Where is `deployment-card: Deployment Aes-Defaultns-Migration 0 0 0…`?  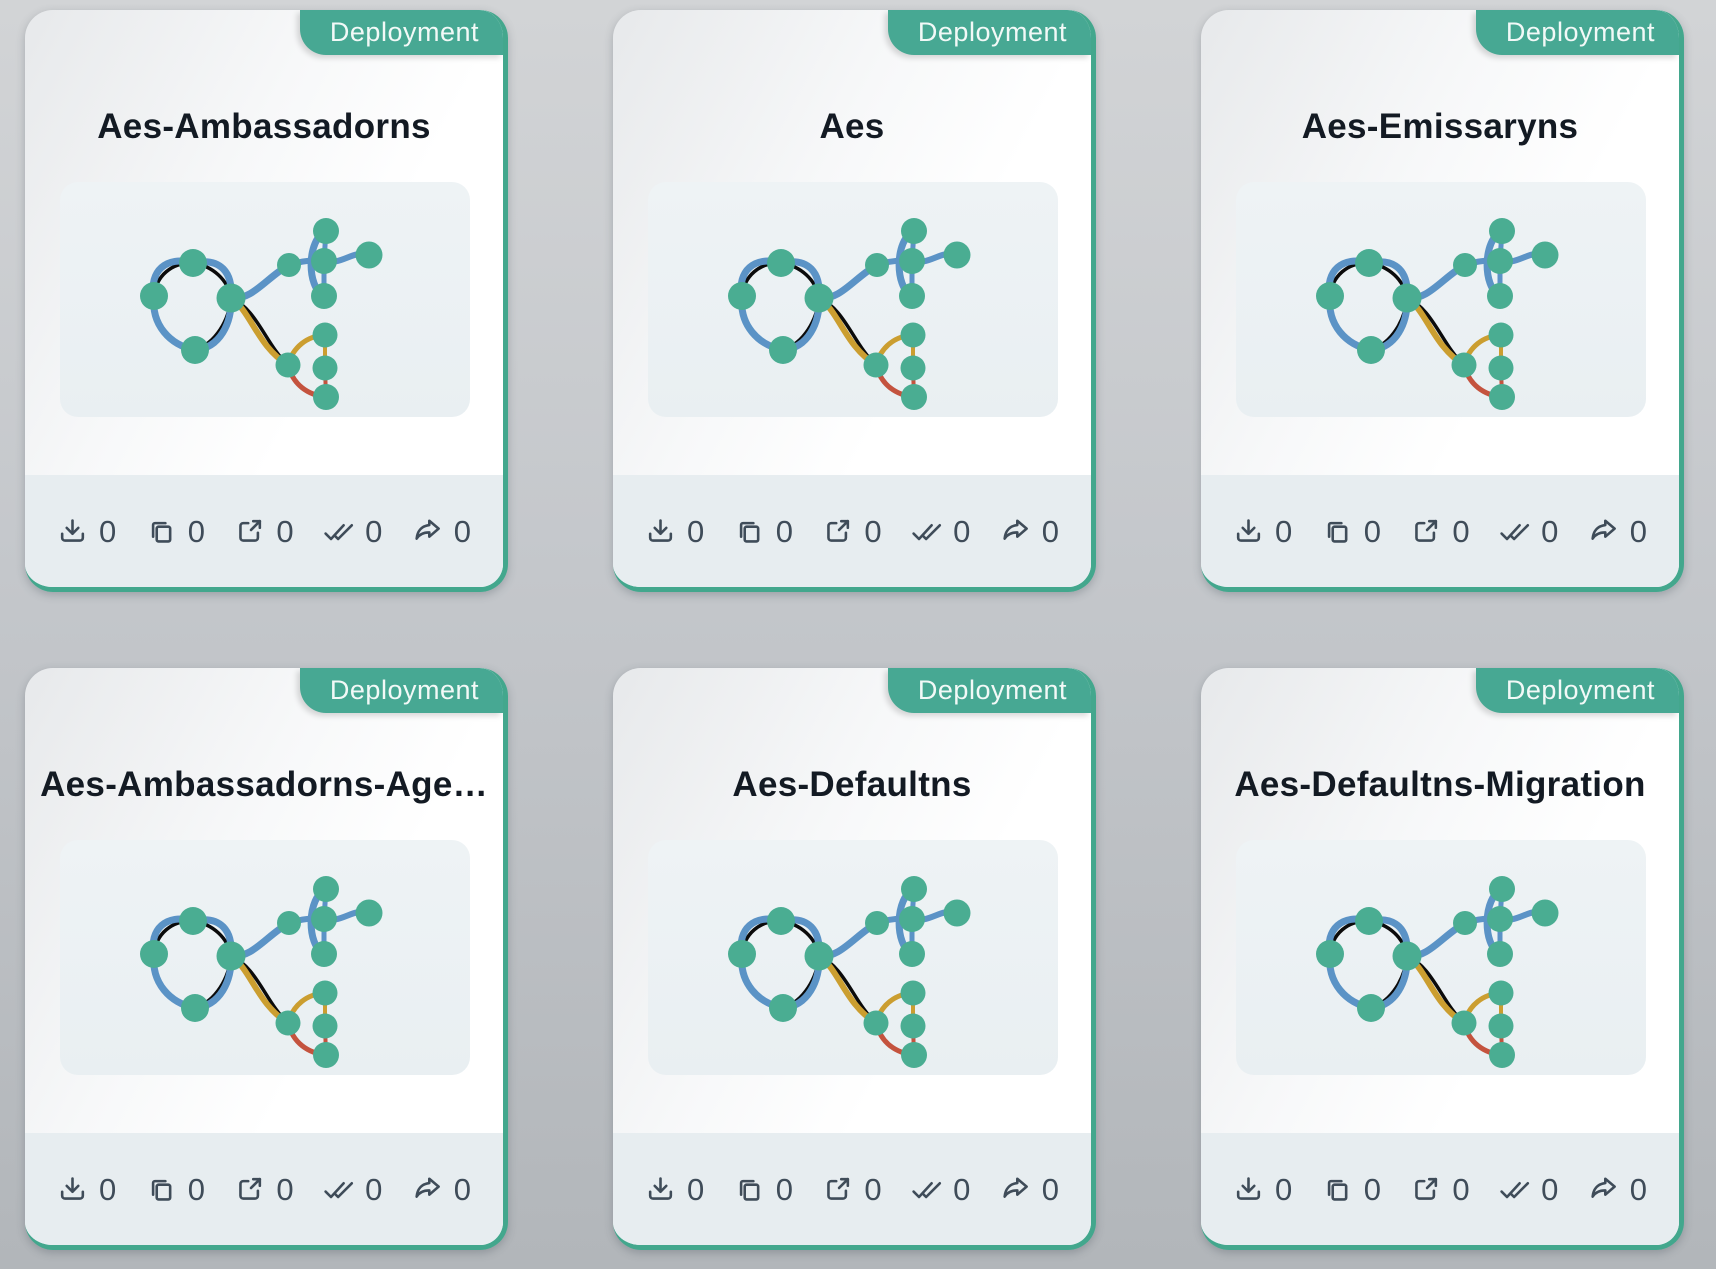
deployment-card: Deployment Aes-Defaultns-Migration 0 0 0… is located at coordinates (1442, 959).